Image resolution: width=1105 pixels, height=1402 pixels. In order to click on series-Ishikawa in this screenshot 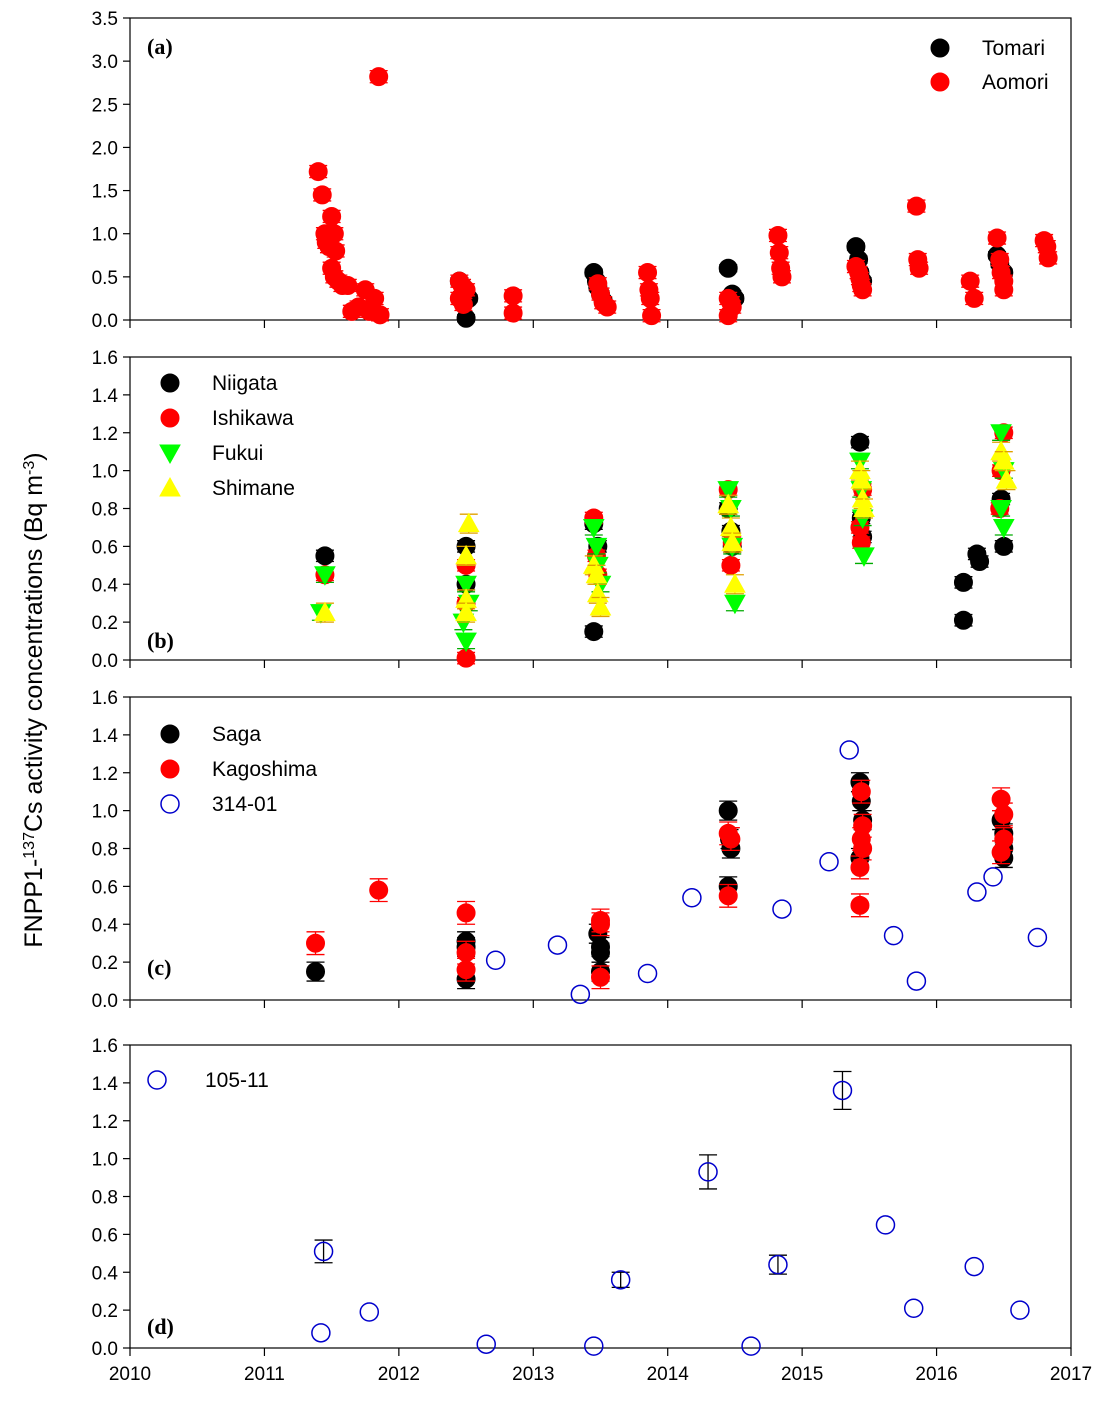, I will do `click(664, 545)`.